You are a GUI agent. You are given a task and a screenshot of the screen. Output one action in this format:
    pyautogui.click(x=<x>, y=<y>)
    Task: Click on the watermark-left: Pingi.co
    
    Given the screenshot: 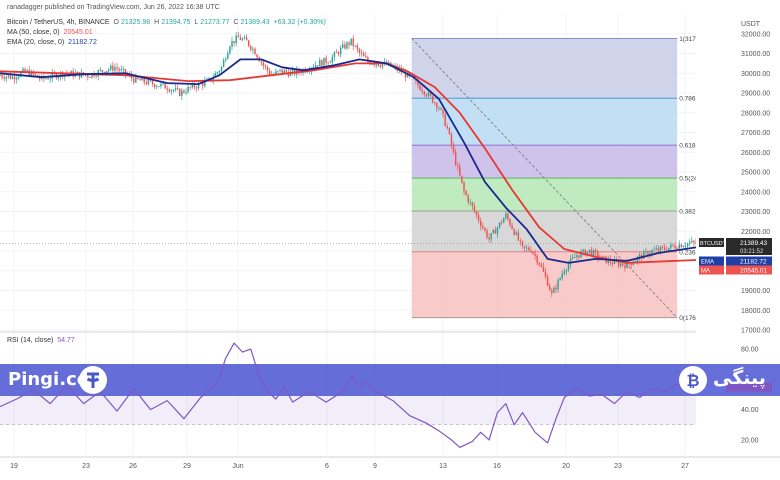 What is the action you would take?
    pyautogui.click(x=49, y=379)
    